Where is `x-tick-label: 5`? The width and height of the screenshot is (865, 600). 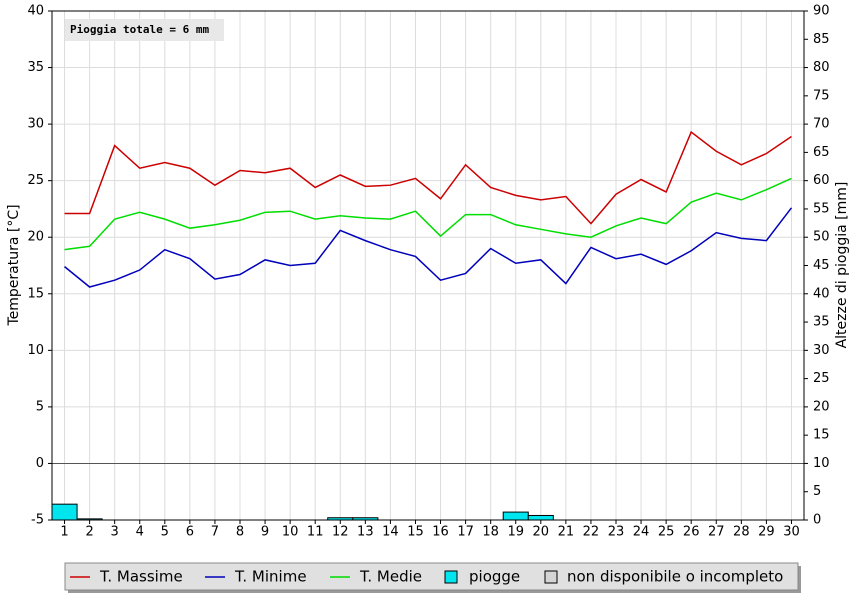 x-tick-label: 5 is located at coordinates (165, 532).